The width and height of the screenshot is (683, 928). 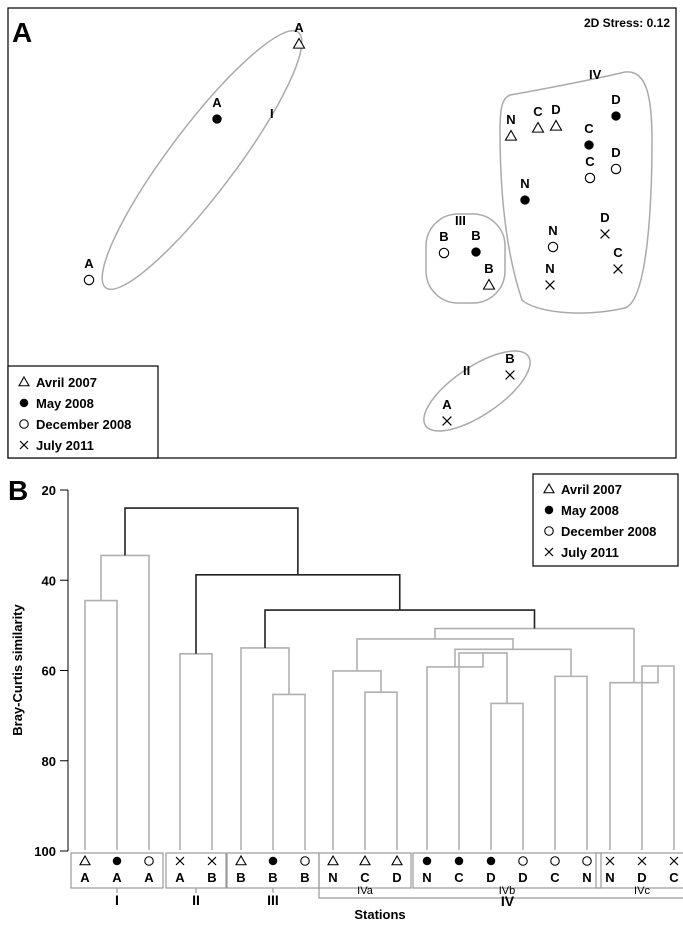 What do you see at coordinates (627, 23) in the screenshot?
I see `stress-label: 2D Stress: 0.12` at bounding box center [627, 23].